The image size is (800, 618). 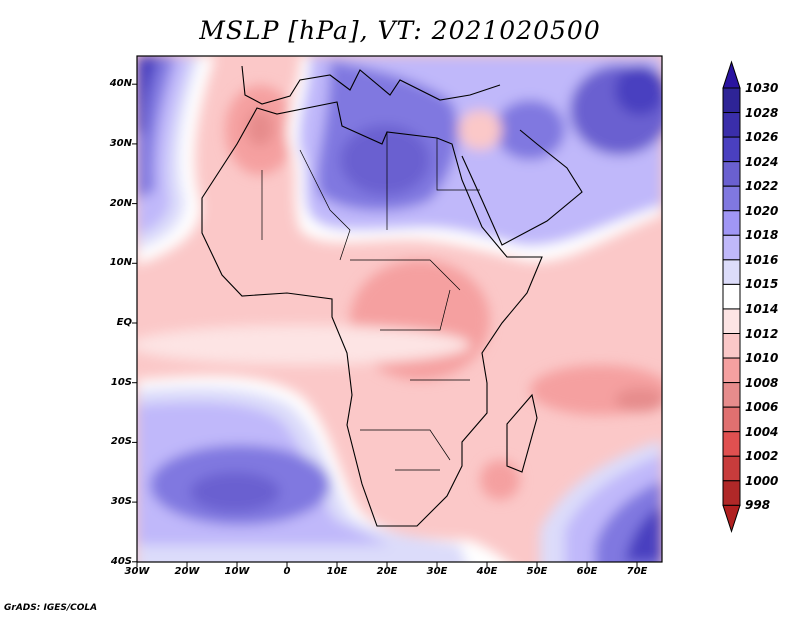 I want to click on lon-label: 10W, so click(x=237, y=571).